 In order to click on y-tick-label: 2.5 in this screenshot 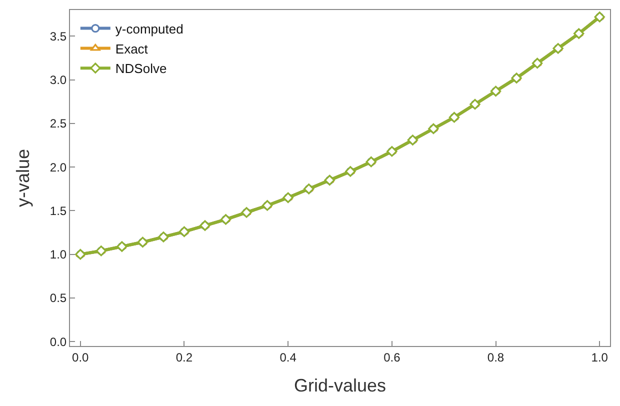, I will do `click(58, 123)`.